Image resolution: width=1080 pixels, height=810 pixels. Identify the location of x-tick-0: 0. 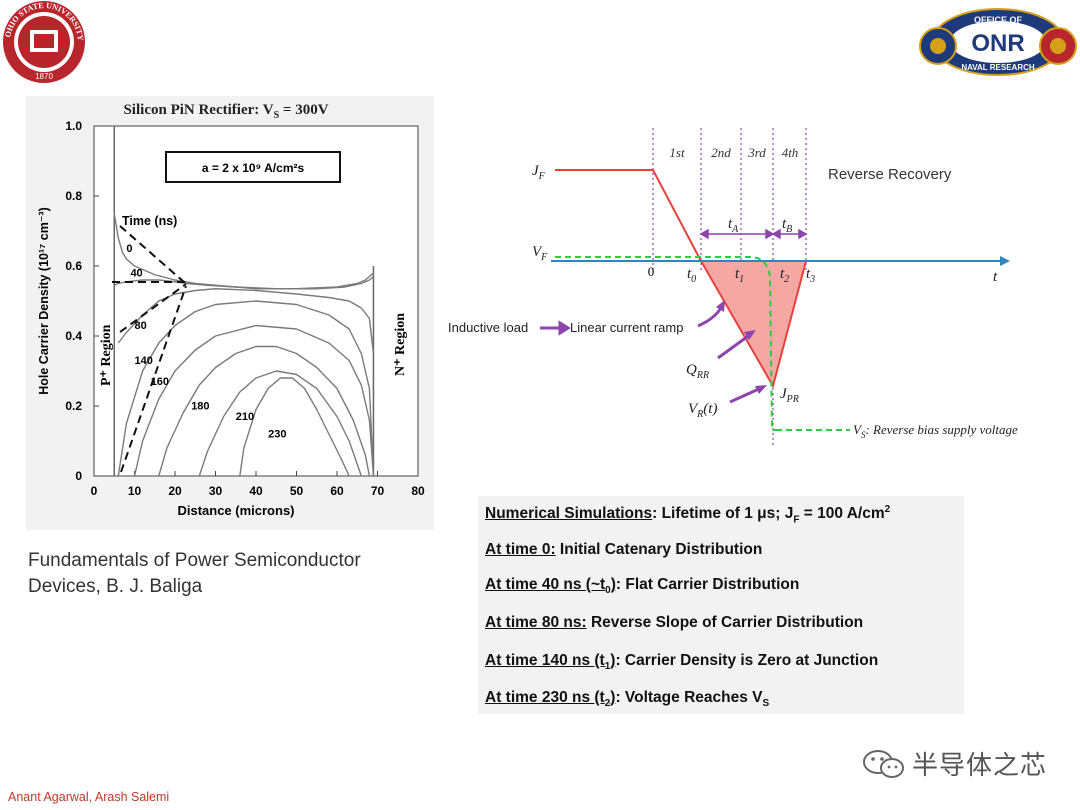
(94, 491).